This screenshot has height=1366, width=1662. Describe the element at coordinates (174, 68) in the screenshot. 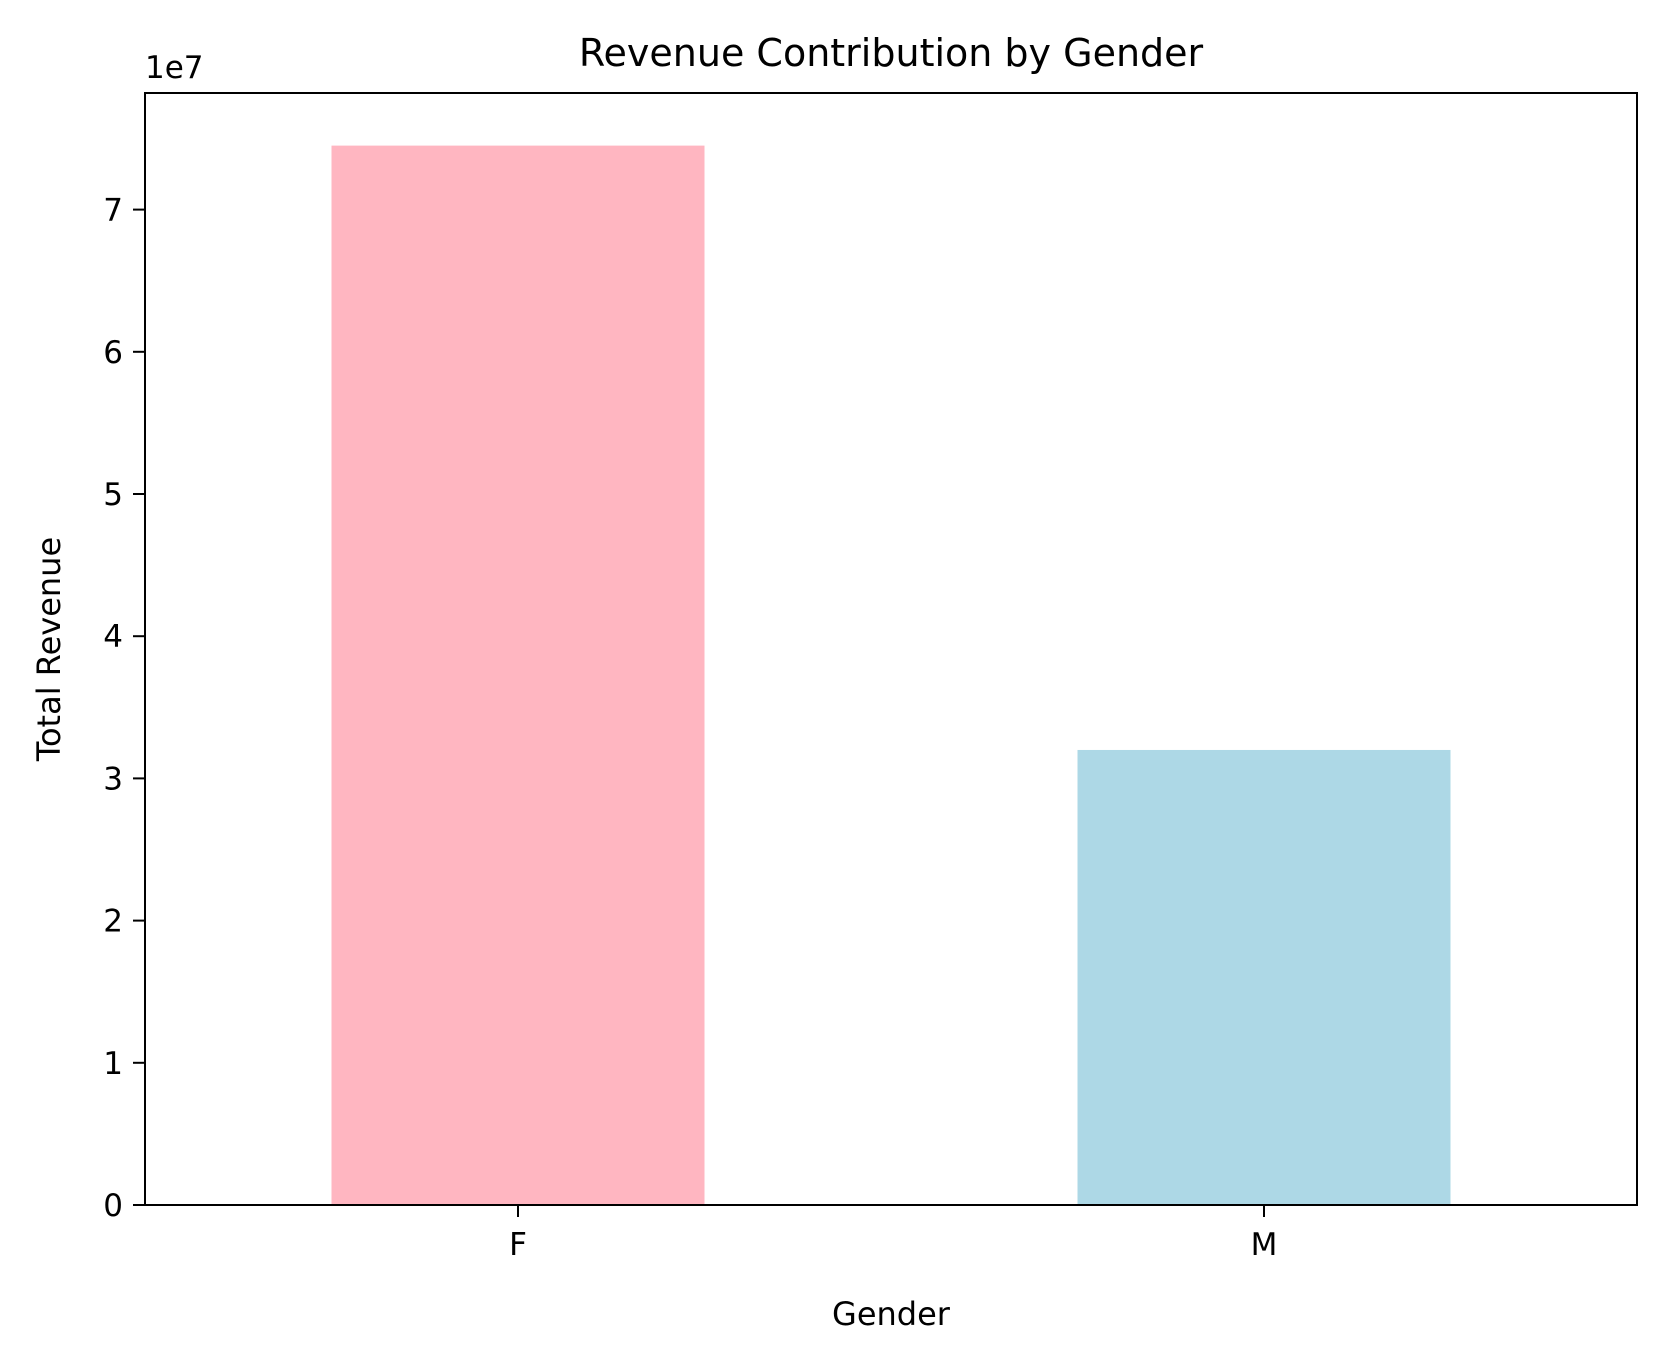

I see `y-axis-offset-label: 1e7` at that location.